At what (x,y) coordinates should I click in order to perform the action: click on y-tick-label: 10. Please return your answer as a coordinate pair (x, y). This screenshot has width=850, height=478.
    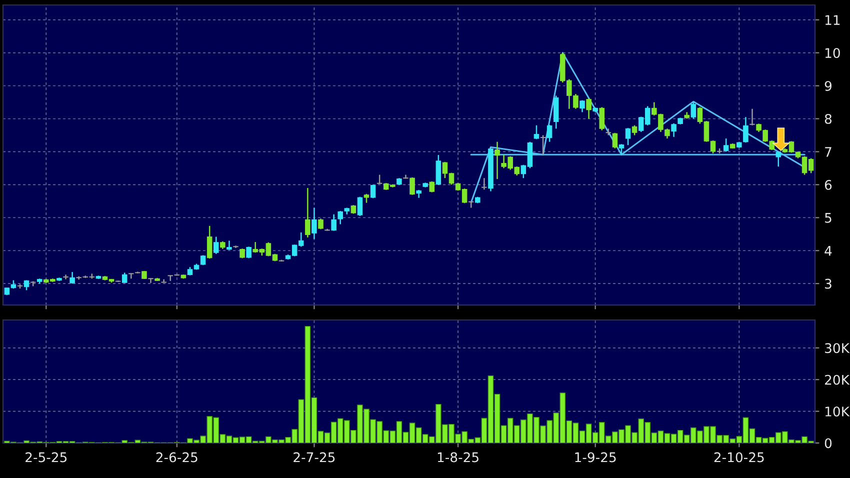
    Looking at the image, I should click on (832, 53).